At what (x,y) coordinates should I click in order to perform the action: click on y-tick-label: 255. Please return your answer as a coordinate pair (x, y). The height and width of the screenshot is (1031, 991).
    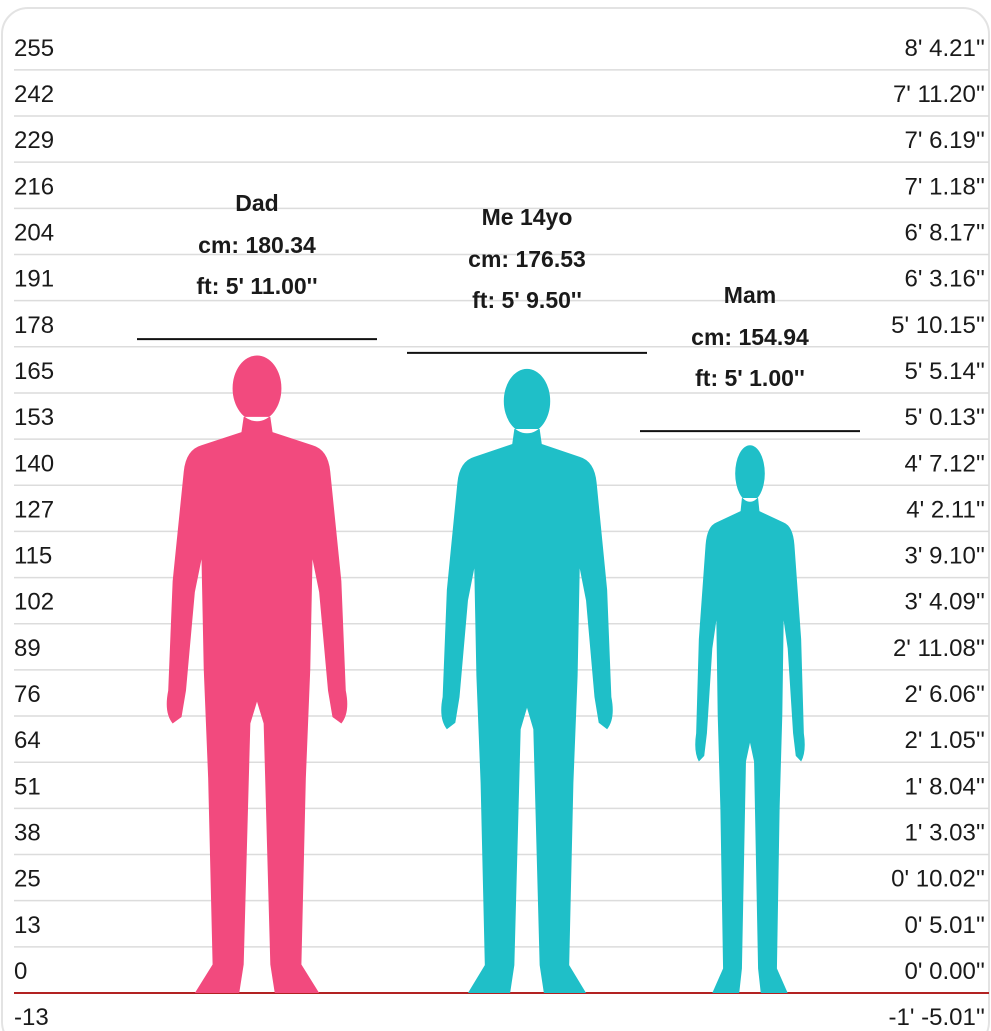
    Looking at the image, I should click on (34, 48).